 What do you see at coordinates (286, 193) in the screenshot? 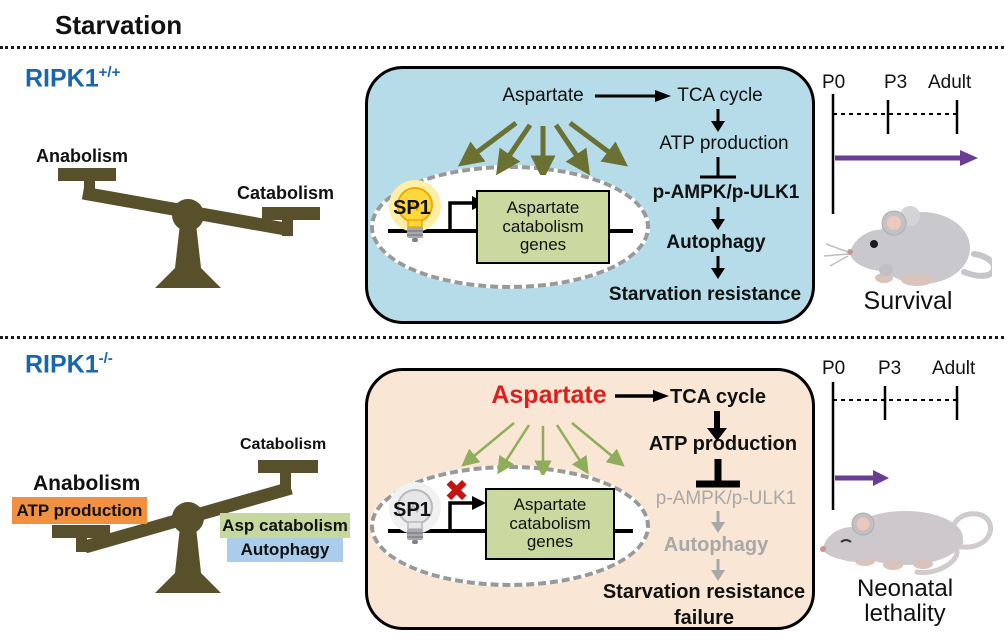
I see `wt-catabolism-label: Catabolism` at bounding box center [286, 193].